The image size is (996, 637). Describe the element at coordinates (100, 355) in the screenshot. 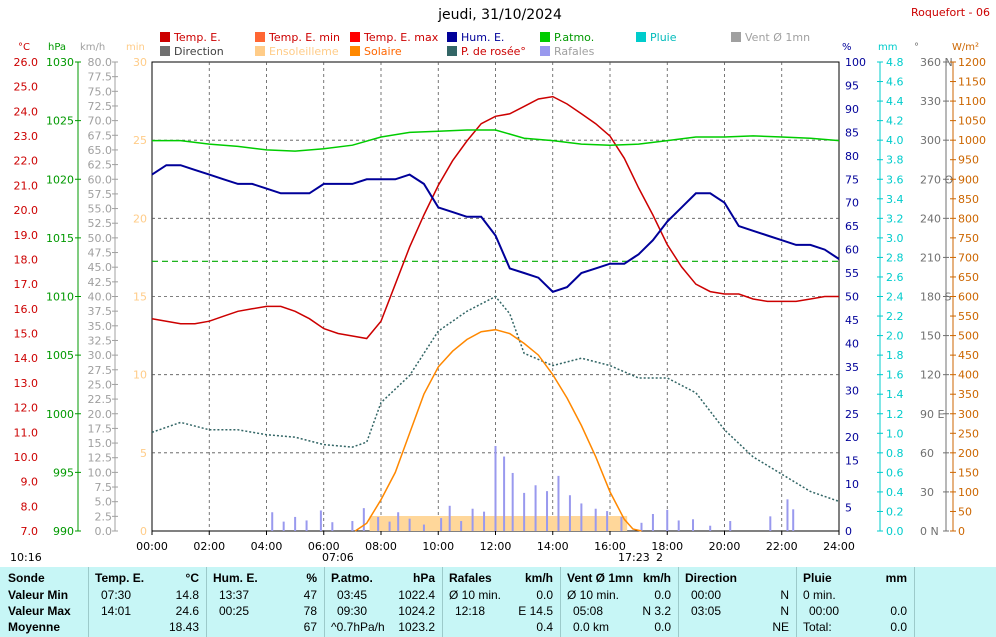

I see `axis-tick-label: 30.0` at that location.